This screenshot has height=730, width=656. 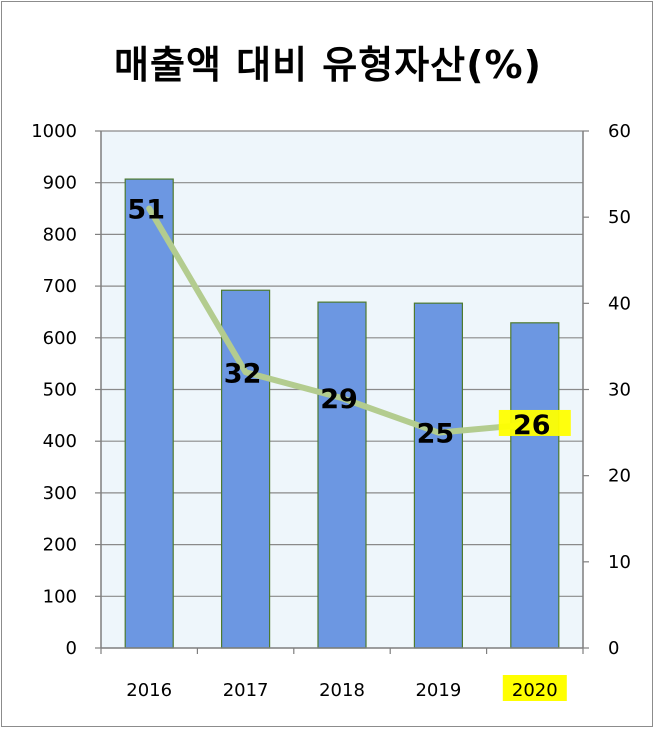 I want to click on left-tick-label: 600, so click(x=60, y=338).